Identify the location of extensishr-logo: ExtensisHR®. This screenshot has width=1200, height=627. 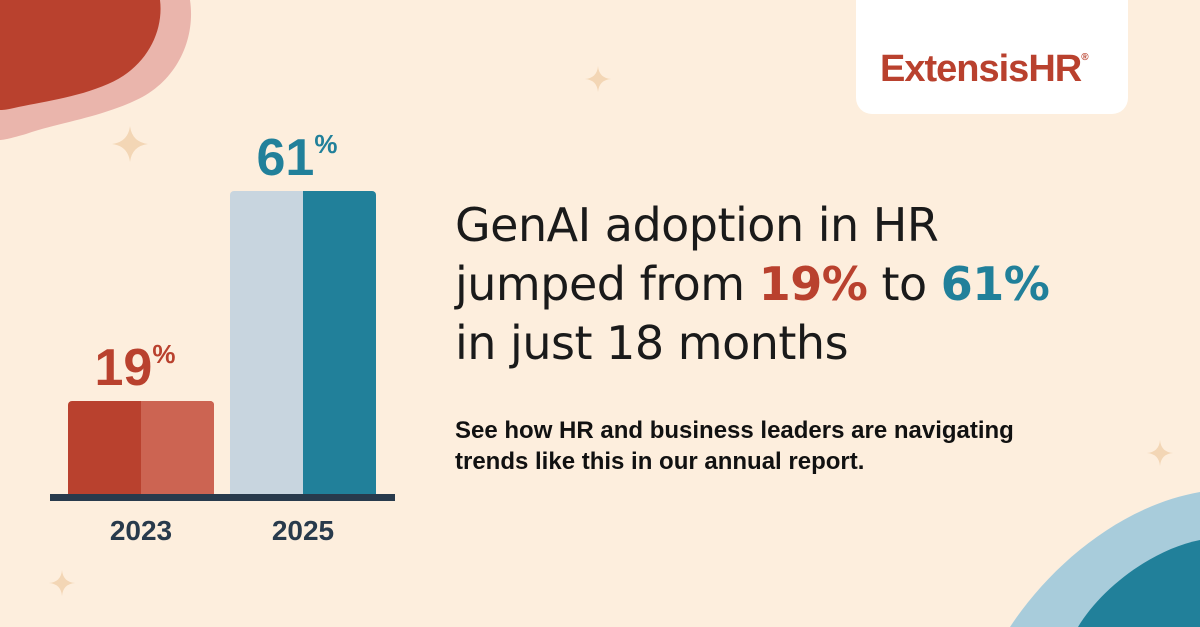
(984, 69).